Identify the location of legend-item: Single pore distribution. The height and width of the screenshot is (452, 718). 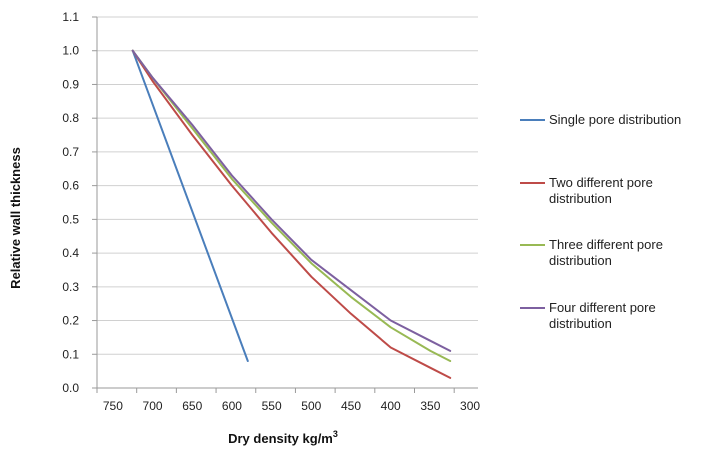
(600, 119).